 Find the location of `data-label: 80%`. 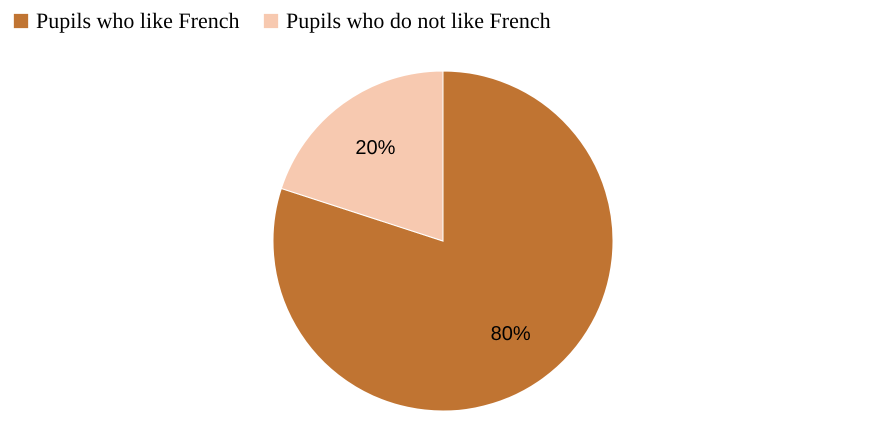

data-label: 80% is located at coordinates (510, 334).